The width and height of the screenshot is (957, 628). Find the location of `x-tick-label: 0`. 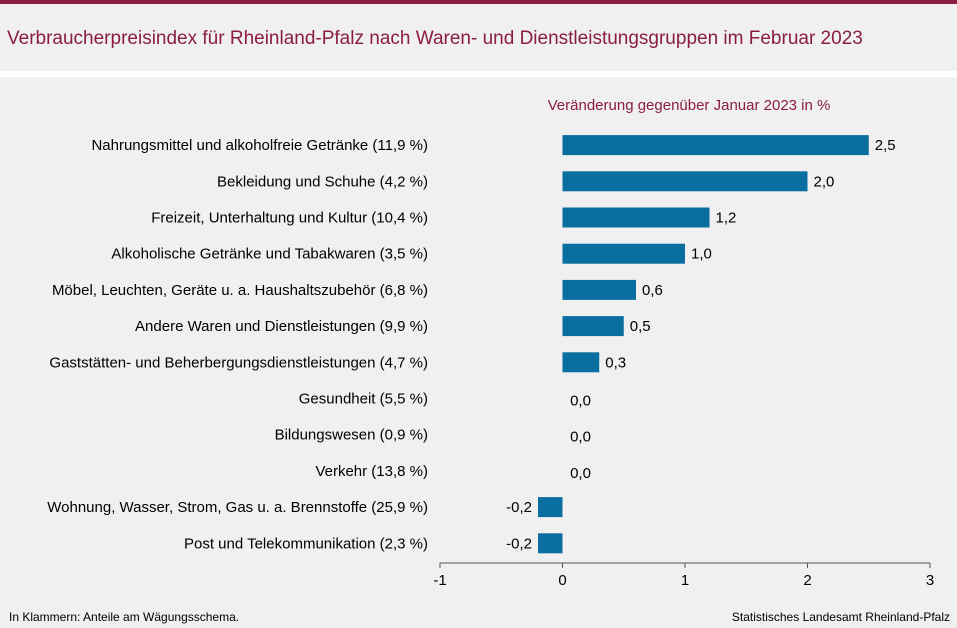

x-tick-label: 0 is located at coordinates (562, 580).